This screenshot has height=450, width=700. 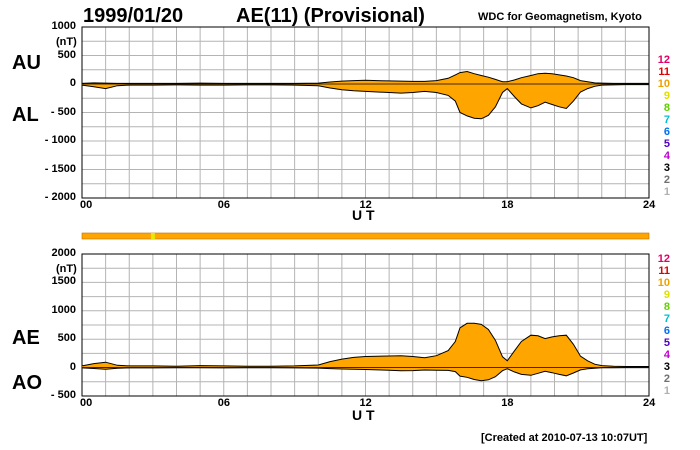 I want to click on y-tick-label: - 1000, so click(x=60, y=140).